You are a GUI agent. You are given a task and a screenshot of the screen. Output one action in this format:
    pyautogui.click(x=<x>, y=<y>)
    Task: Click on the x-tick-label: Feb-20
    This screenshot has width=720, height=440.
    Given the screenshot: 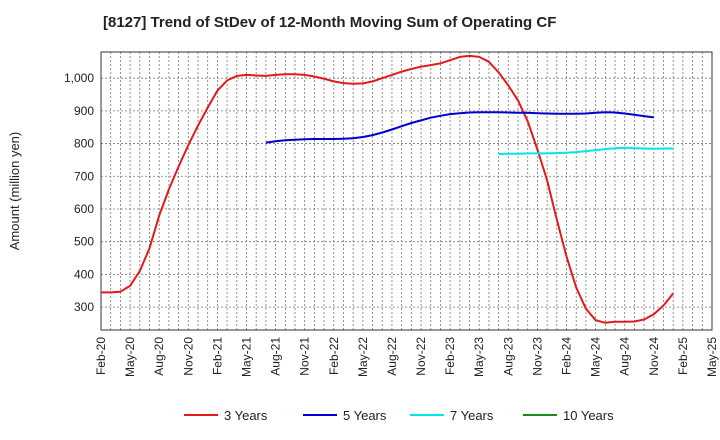 What is the action you would take?
    pyautogui.click(x=101, y=356)
    